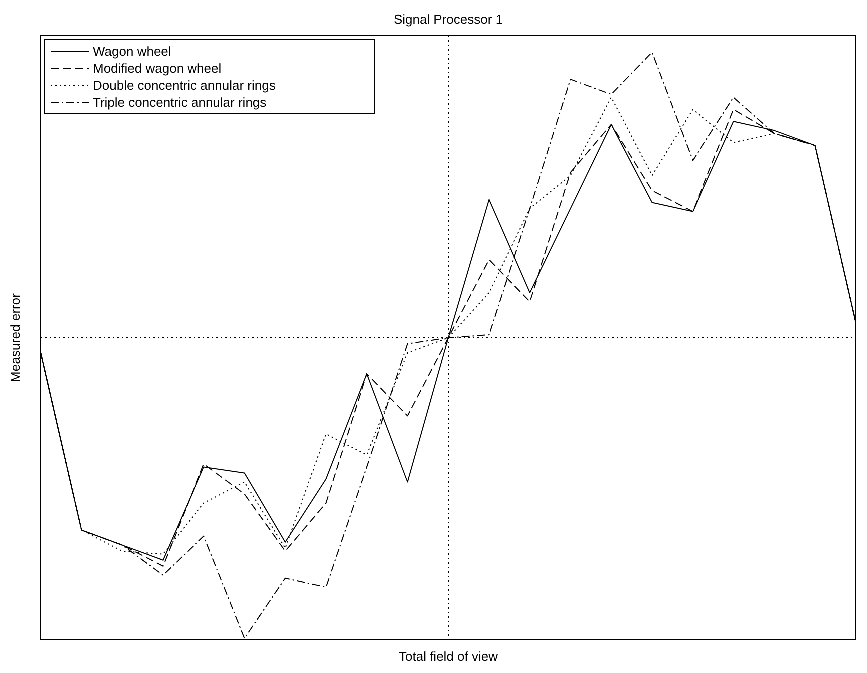  I want to click on legend-label: Wagon wheel, so click(132, 51).